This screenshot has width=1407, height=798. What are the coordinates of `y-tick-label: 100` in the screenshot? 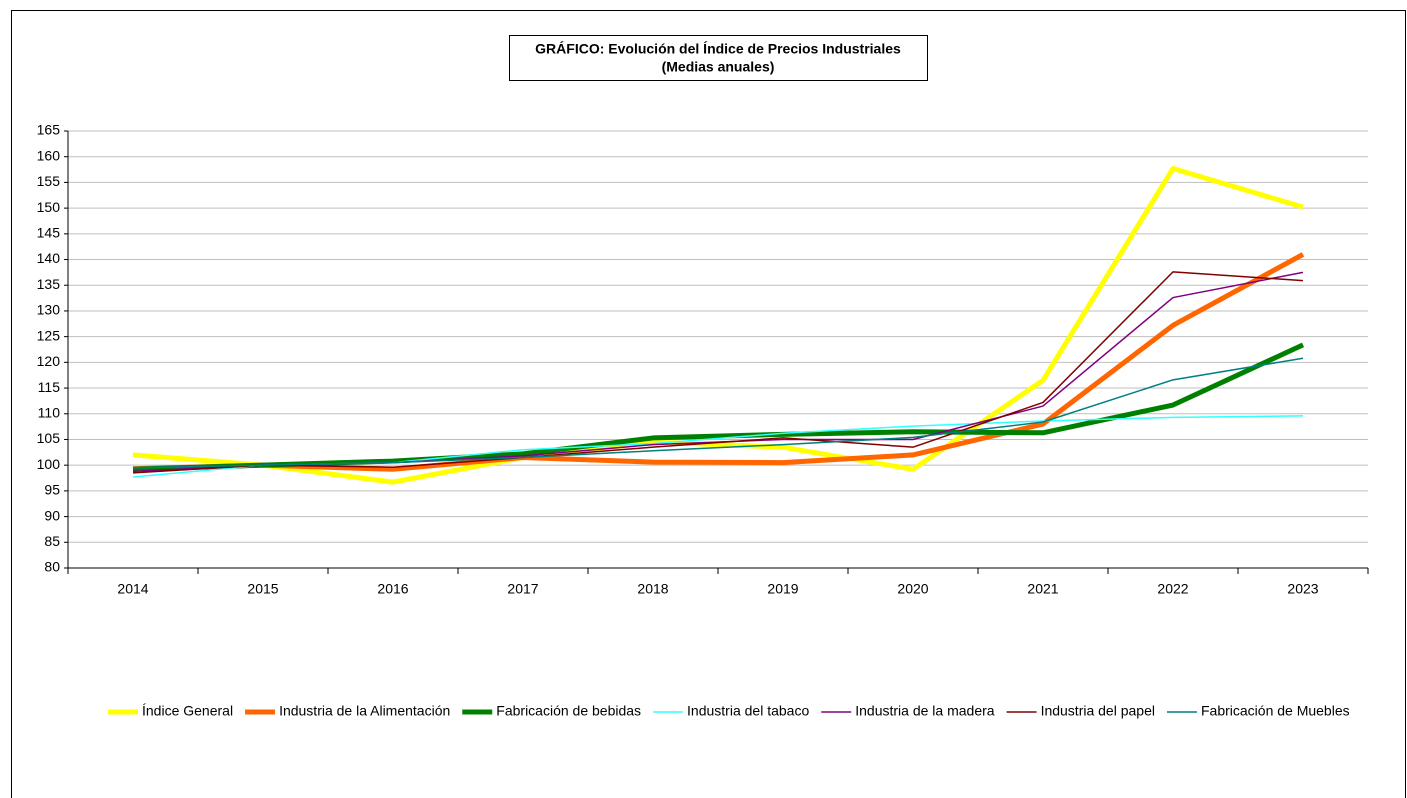 It's located at (49, 464).